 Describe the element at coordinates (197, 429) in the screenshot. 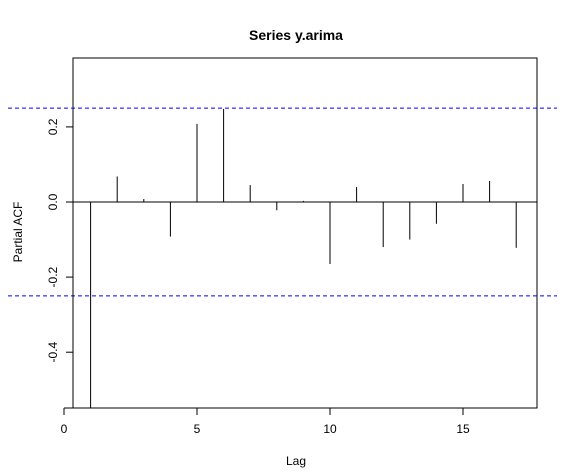

I see `x-tick-label-5: 5` at that location.